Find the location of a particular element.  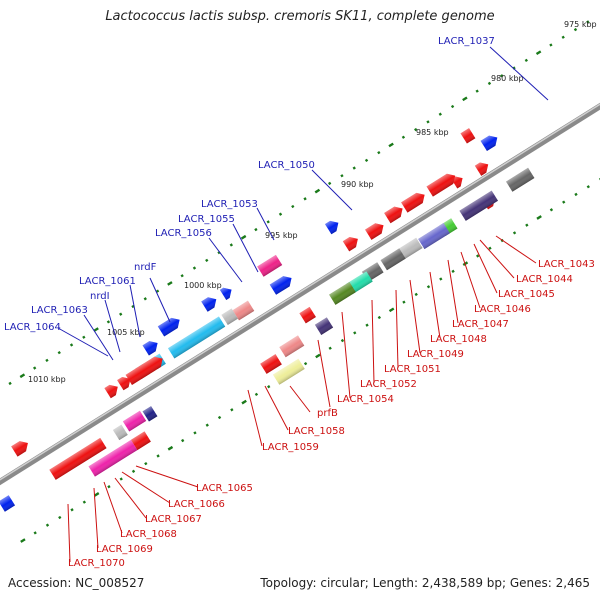

gene-label: LACR_1059 is located at coordinates (290, 447).